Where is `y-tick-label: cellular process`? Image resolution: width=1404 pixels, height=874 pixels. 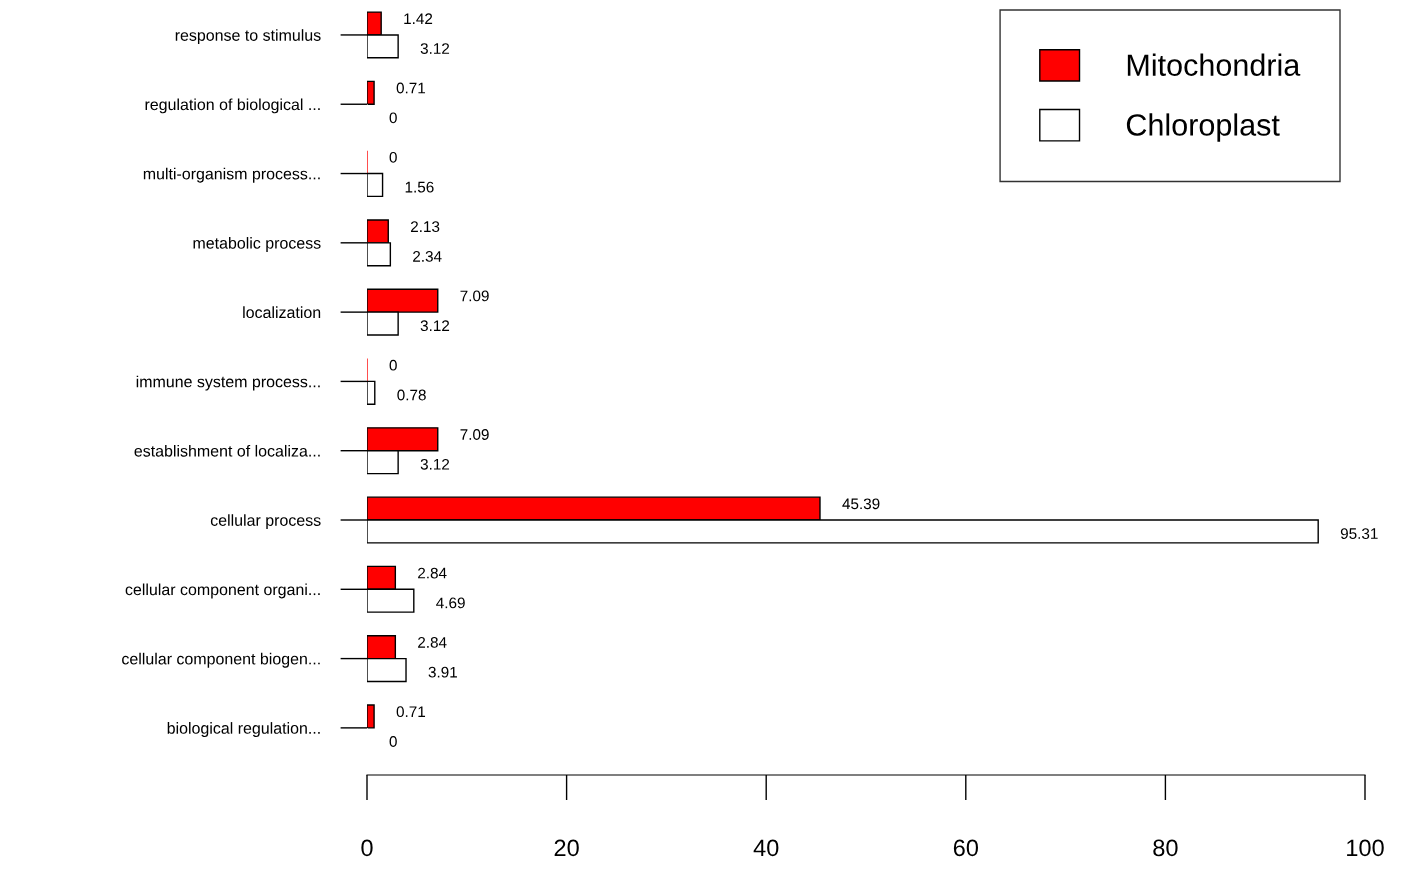
y-tick-label: cellular process is located at coordinates (265, 522).